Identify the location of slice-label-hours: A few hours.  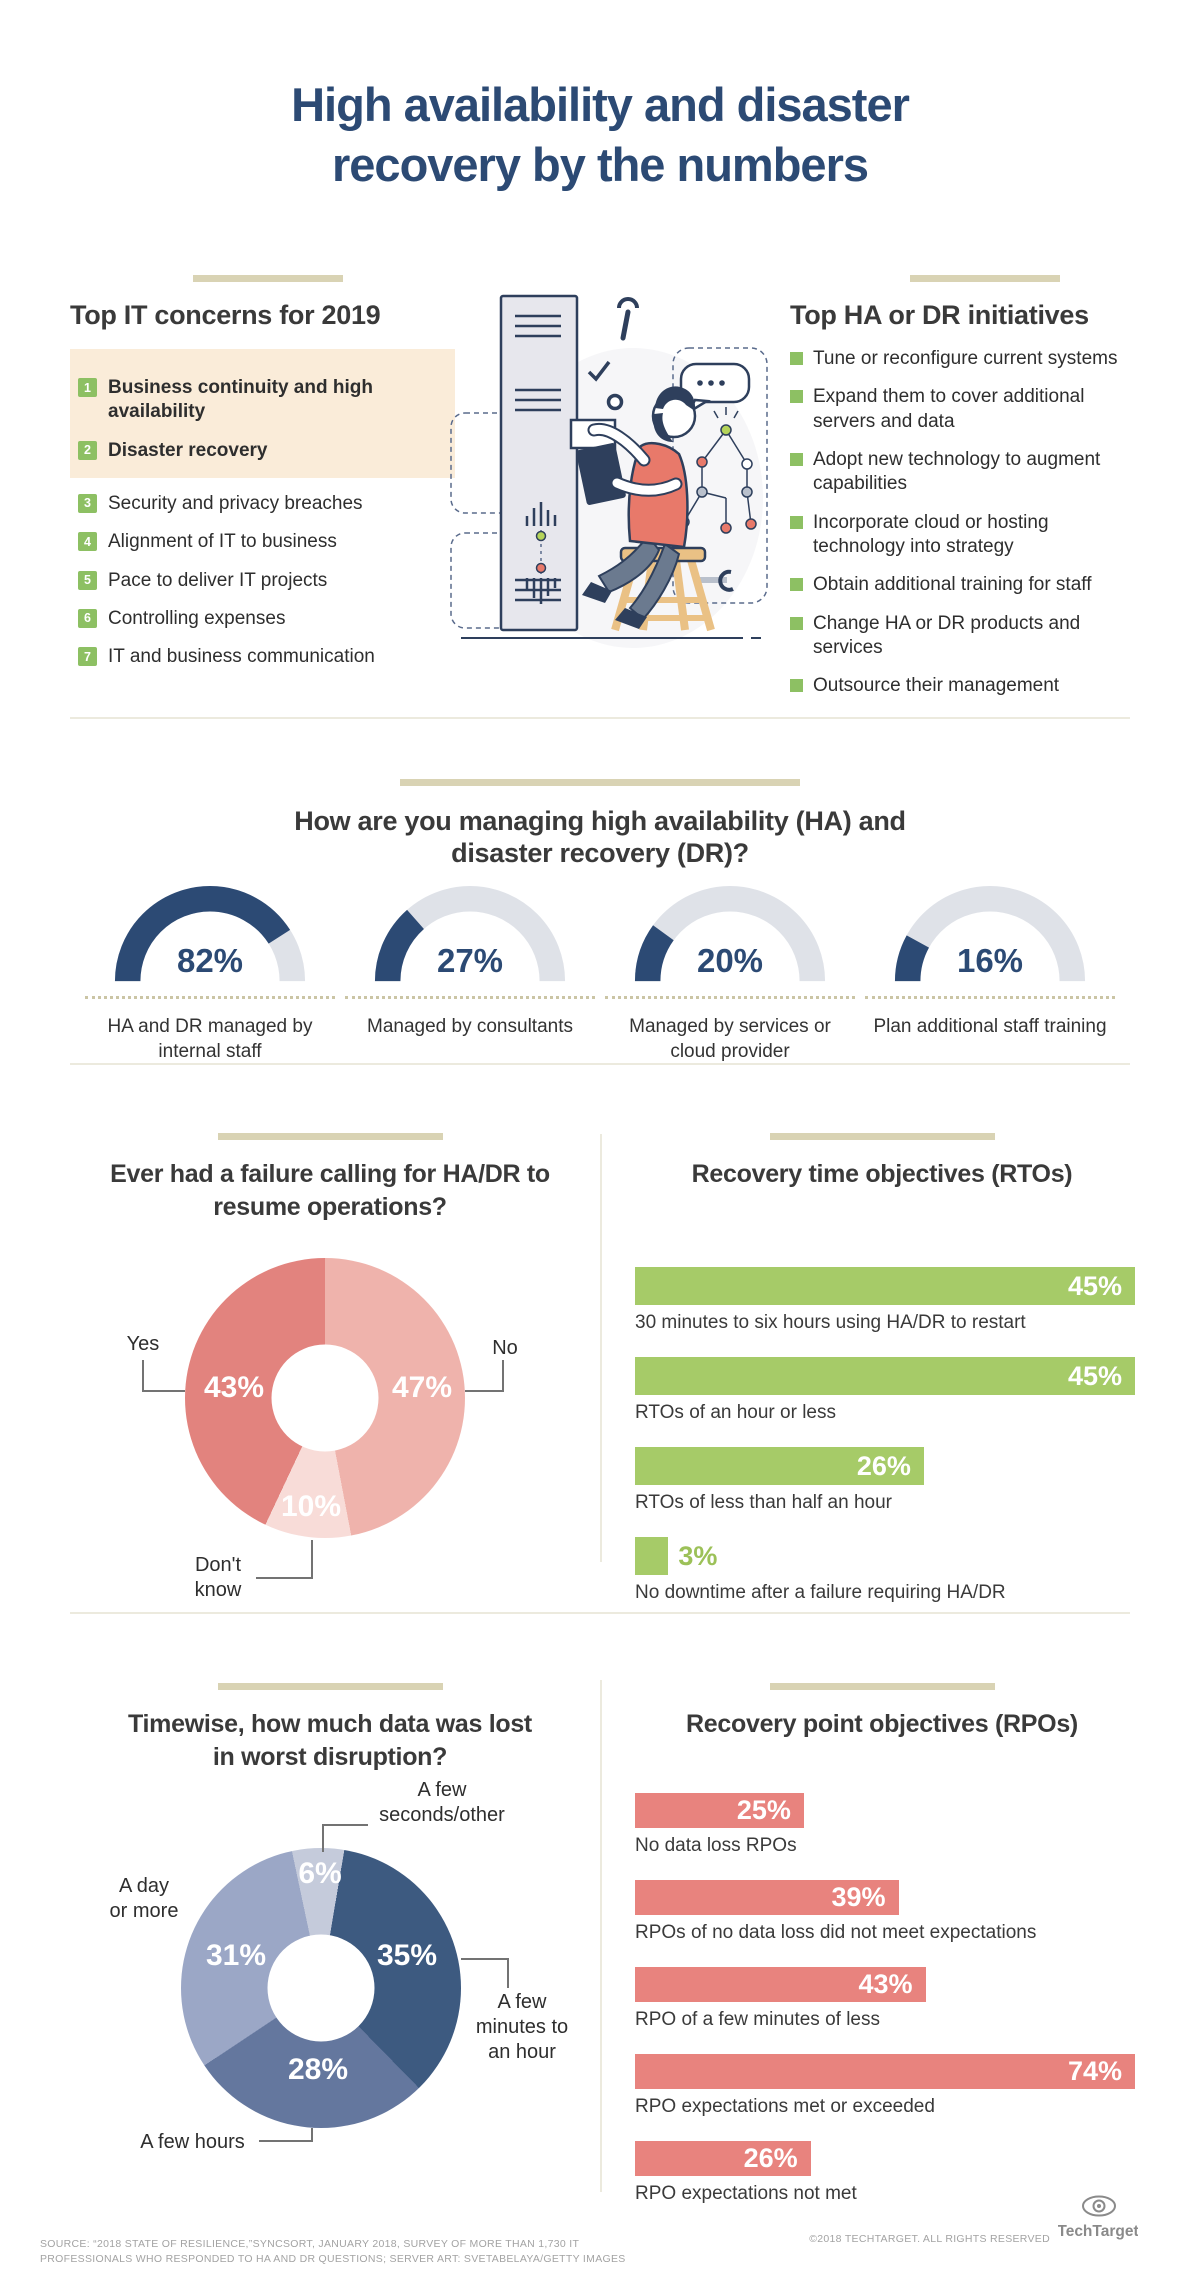
(192, 2142).